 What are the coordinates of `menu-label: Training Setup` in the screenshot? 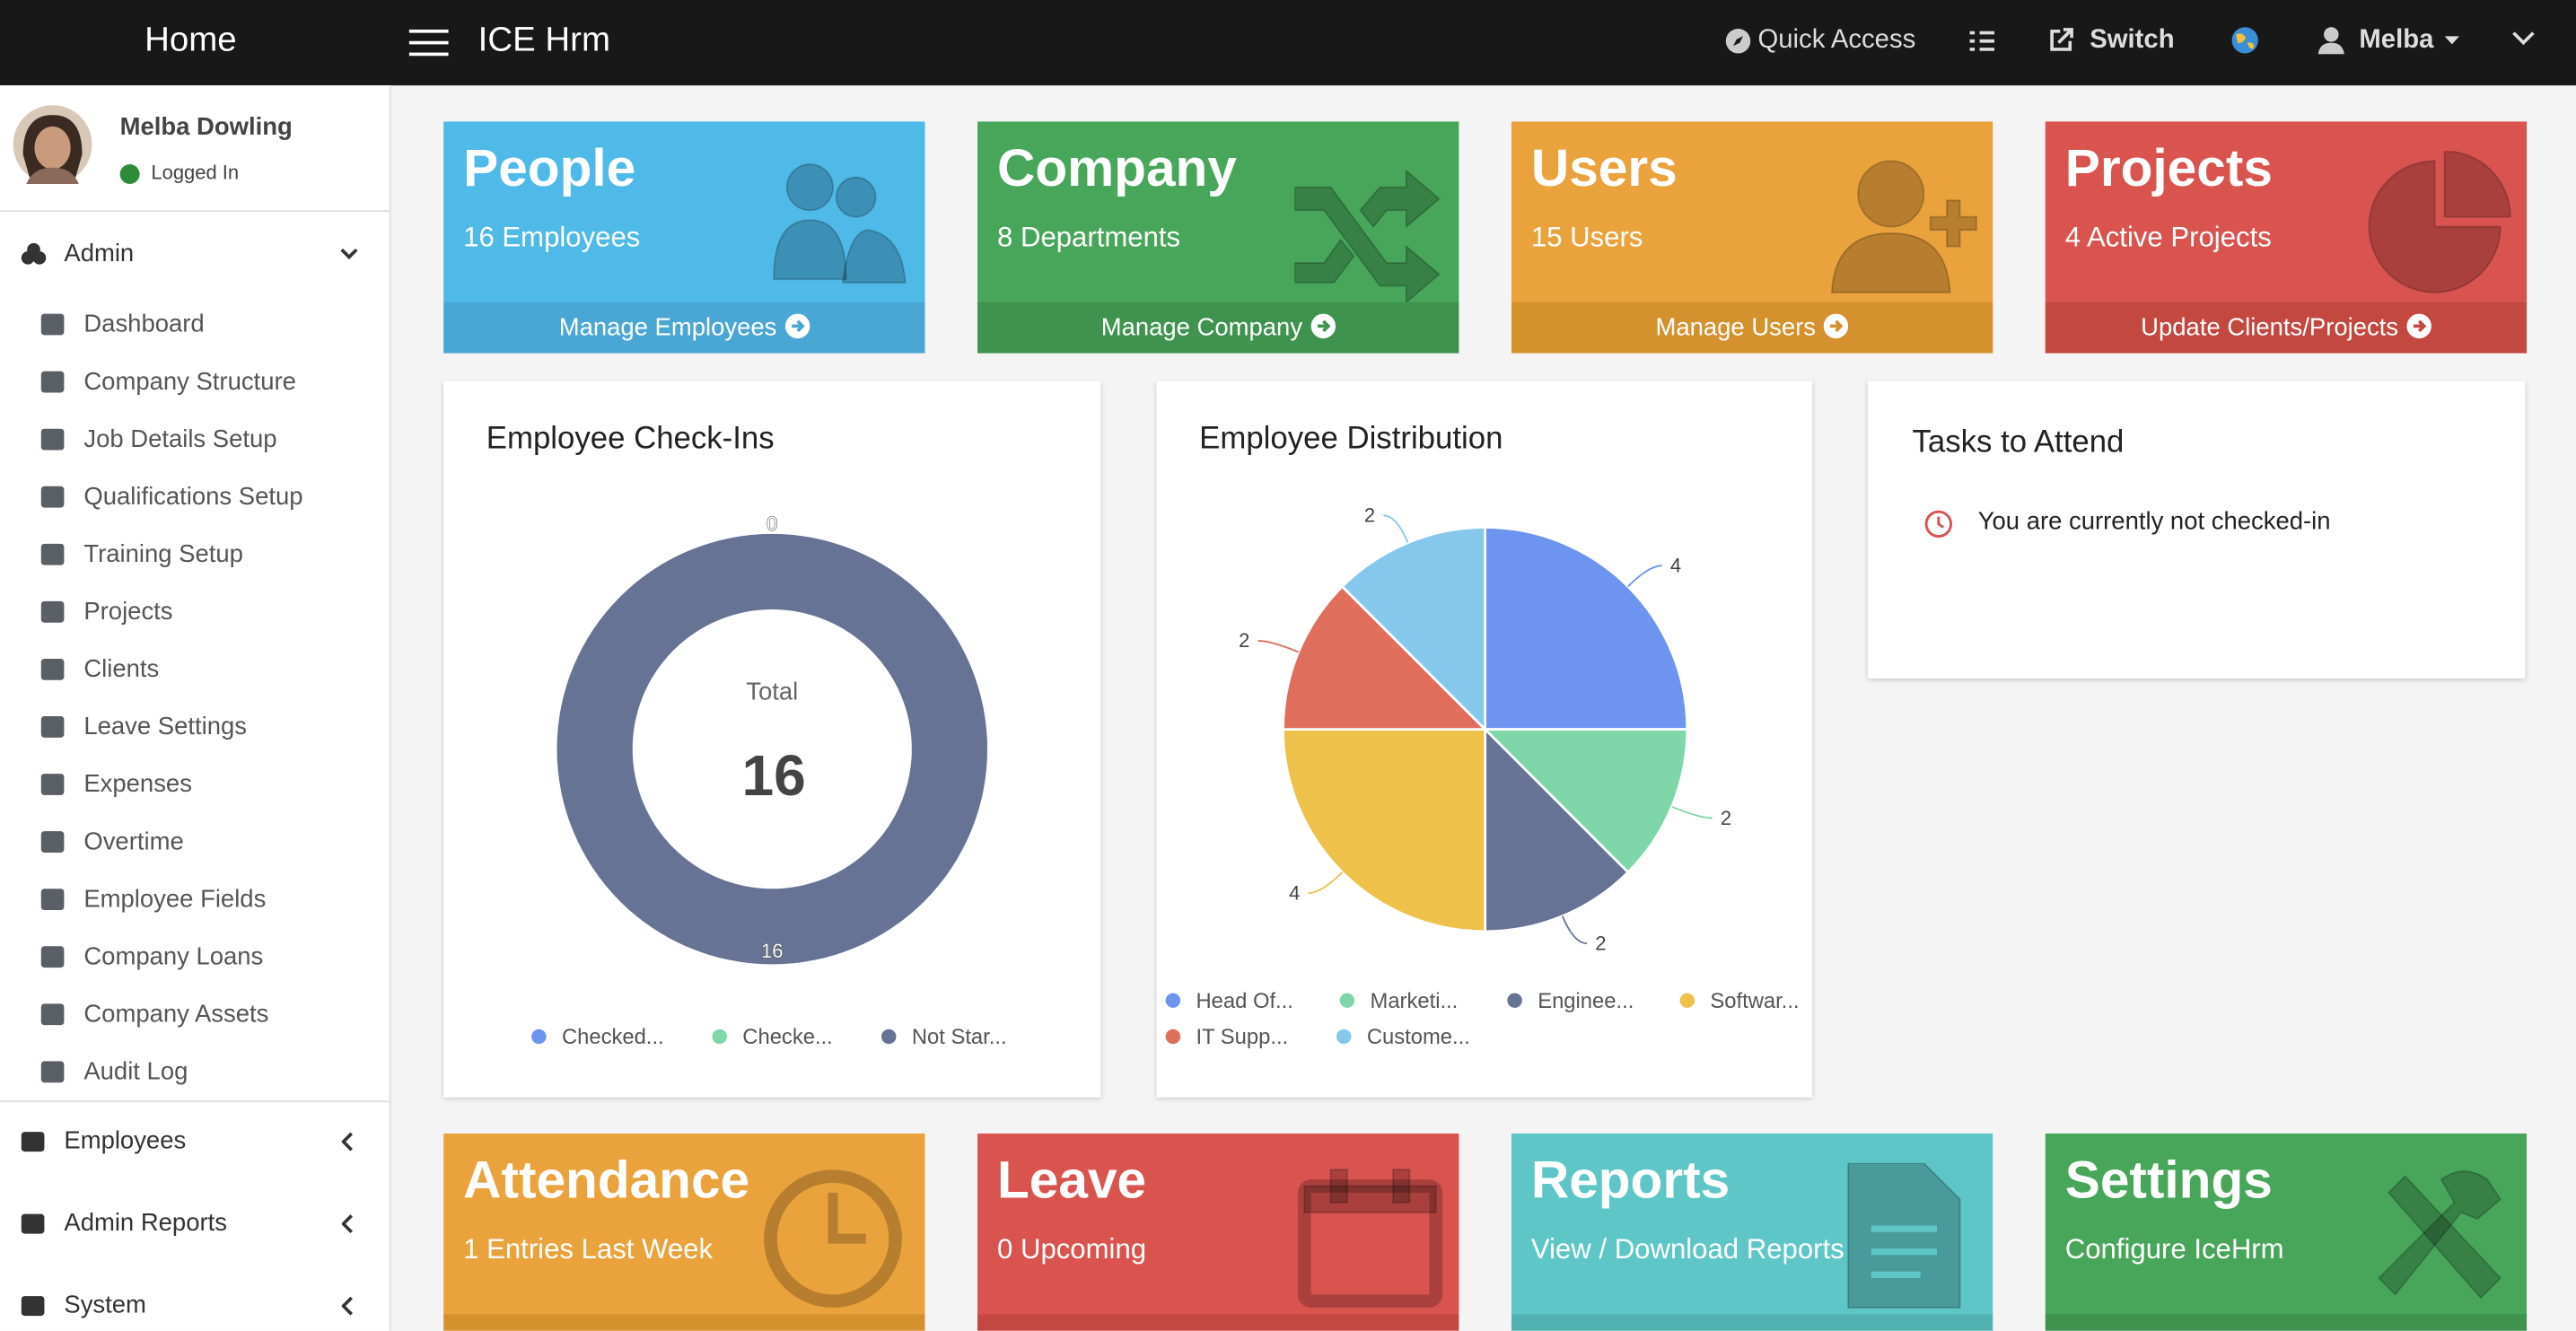 It's located at (163, 554).